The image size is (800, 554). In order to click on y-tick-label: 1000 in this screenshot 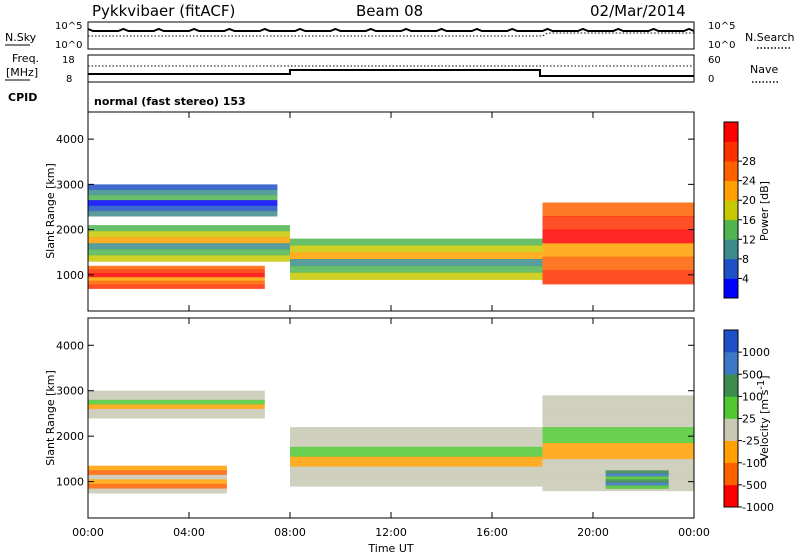, I will do `click(70, 275)`.